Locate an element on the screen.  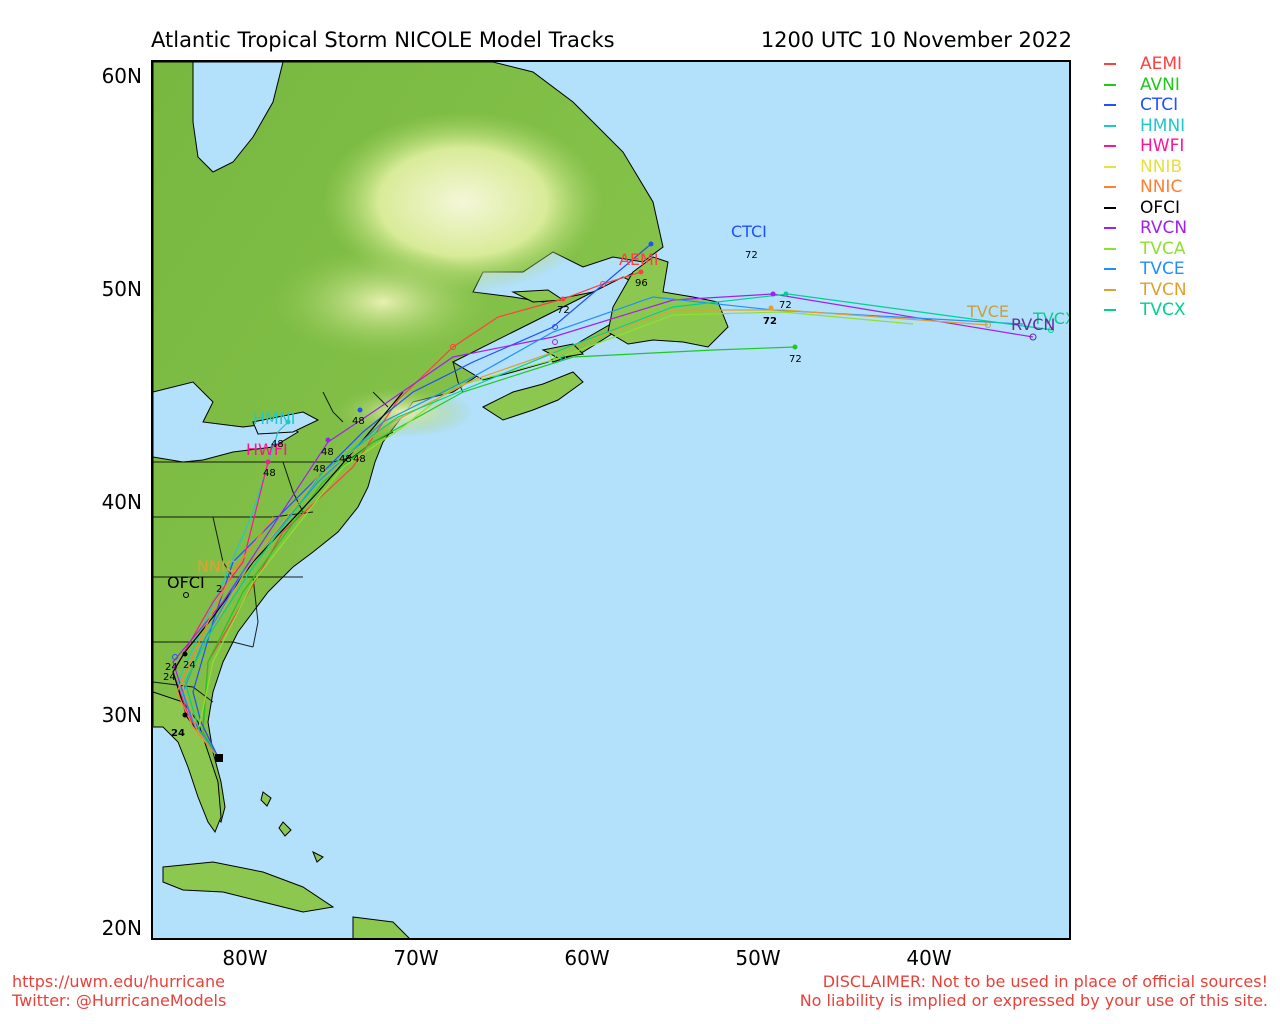
track-nnic is located at coordinates (225, 638).